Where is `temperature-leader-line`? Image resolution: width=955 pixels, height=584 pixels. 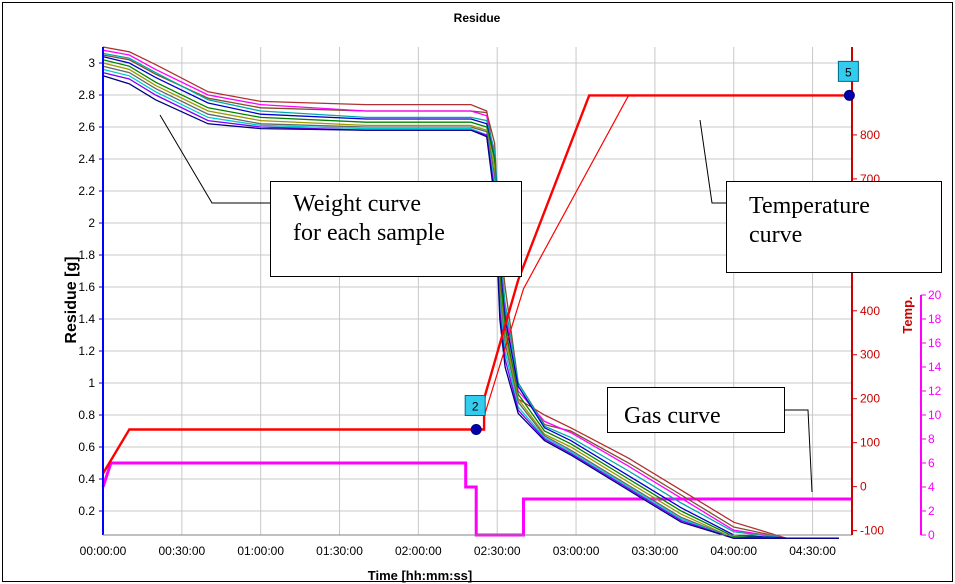 temperature-leader-line is located at coordinates (712, 161).